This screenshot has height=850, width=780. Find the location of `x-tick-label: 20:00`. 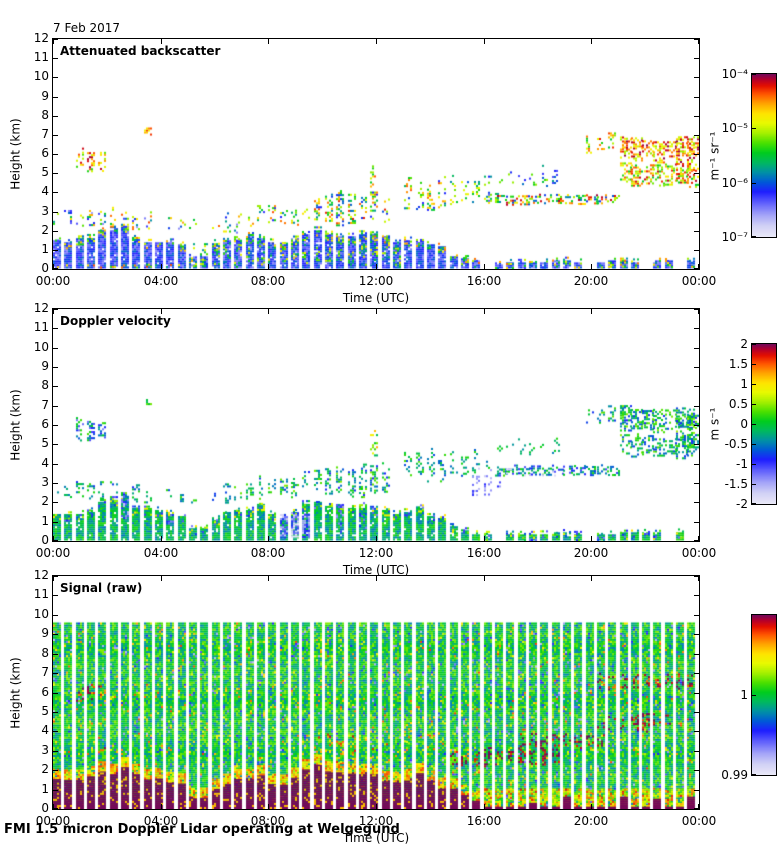

x-tick-label: 20:00 is located at coordinates (591, 821).